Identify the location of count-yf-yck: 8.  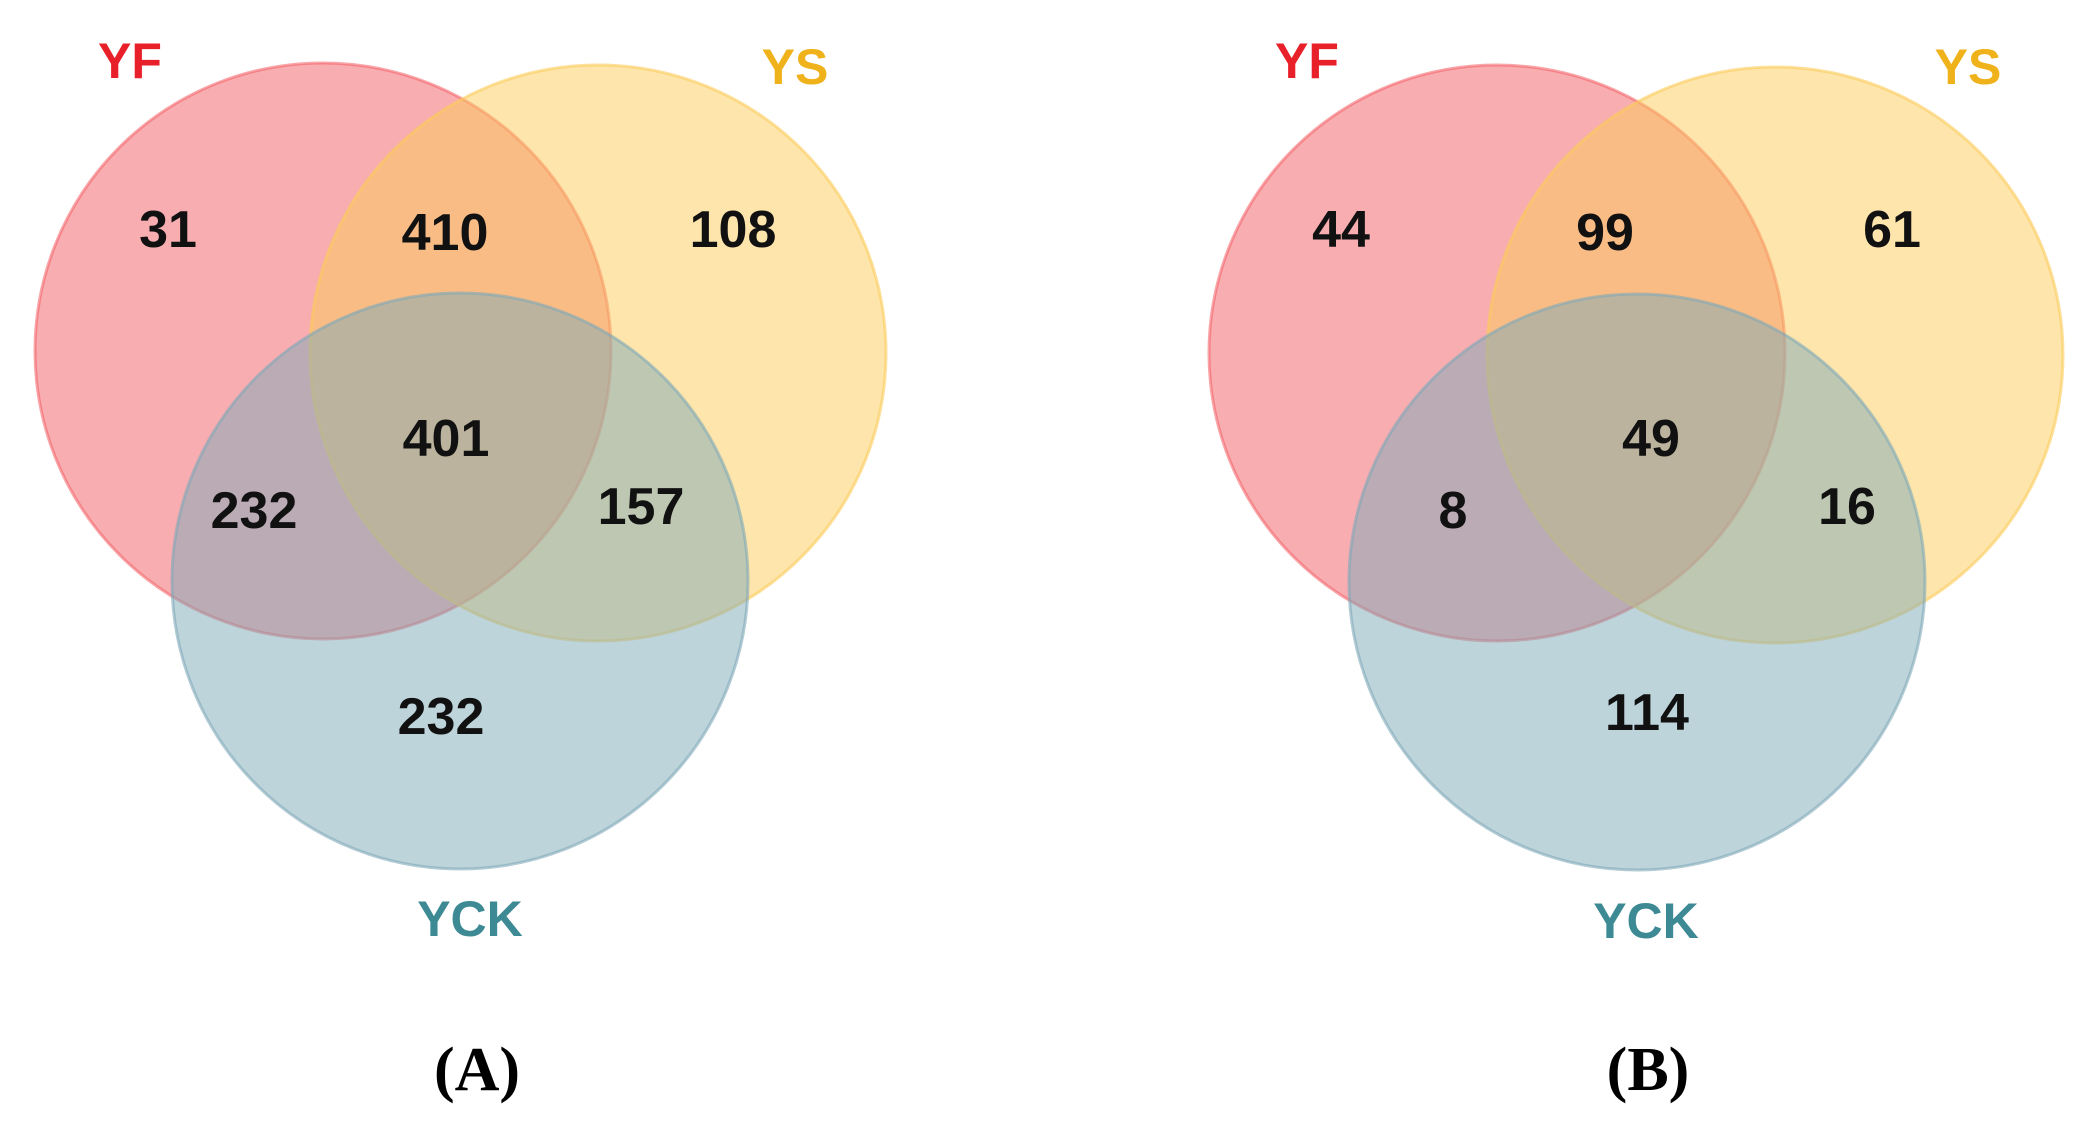
(1453, 511).